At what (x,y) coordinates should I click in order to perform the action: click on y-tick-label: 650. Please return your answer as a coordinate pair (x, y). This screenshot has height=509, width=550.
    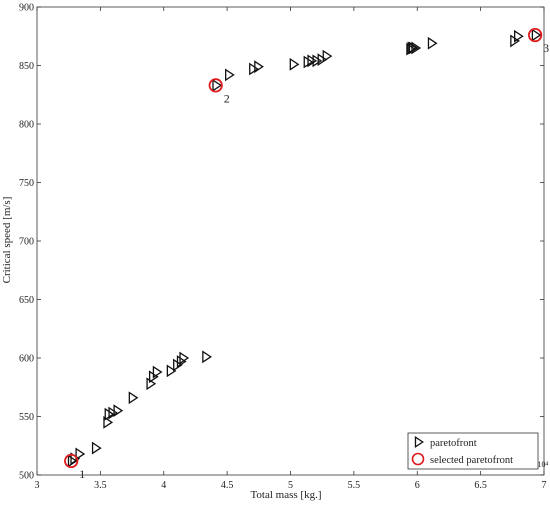
    Looking at the image, I should click on (26, 300).